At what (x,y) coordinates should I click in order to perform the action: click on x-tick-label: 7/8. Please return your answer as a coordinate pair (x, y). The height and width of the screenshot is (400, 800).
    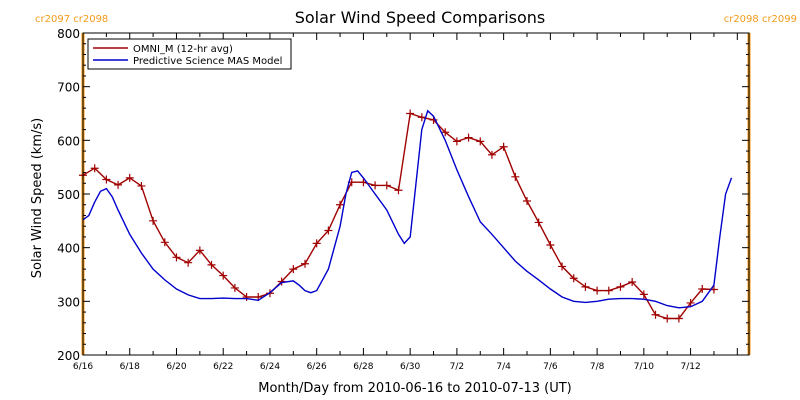
    Looking at the image, I should click on (597, 367).